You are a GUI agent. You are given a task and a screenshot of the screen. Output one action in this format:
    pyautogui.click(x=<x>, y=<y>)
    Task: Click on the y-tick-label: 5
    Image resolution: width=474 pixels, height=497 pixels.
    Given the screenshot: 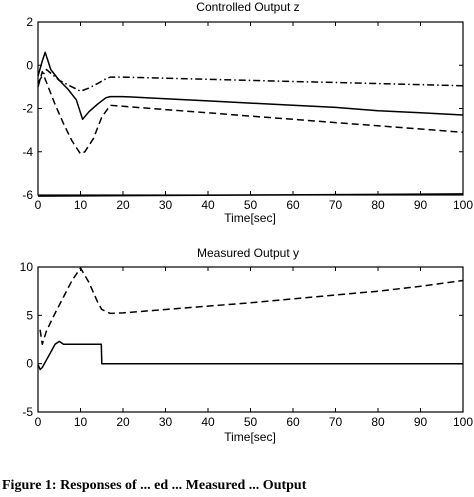 What is the action you would take?
    pyautogui.click(x=29, y=315)
    